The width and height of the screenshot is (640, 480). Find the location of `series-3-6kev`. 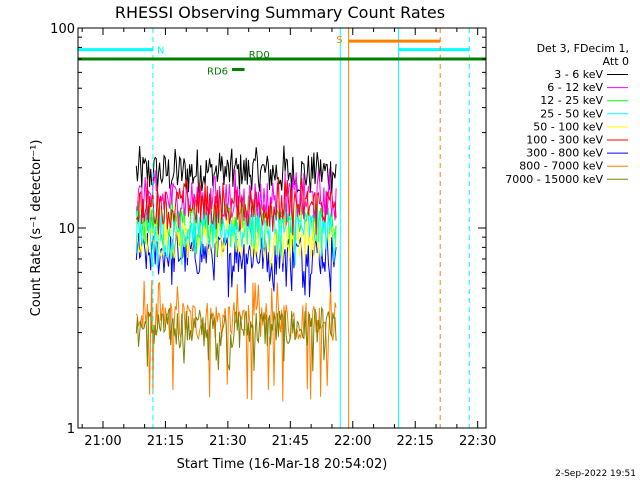

series-3-6kev is located at coordinates (236, 169).